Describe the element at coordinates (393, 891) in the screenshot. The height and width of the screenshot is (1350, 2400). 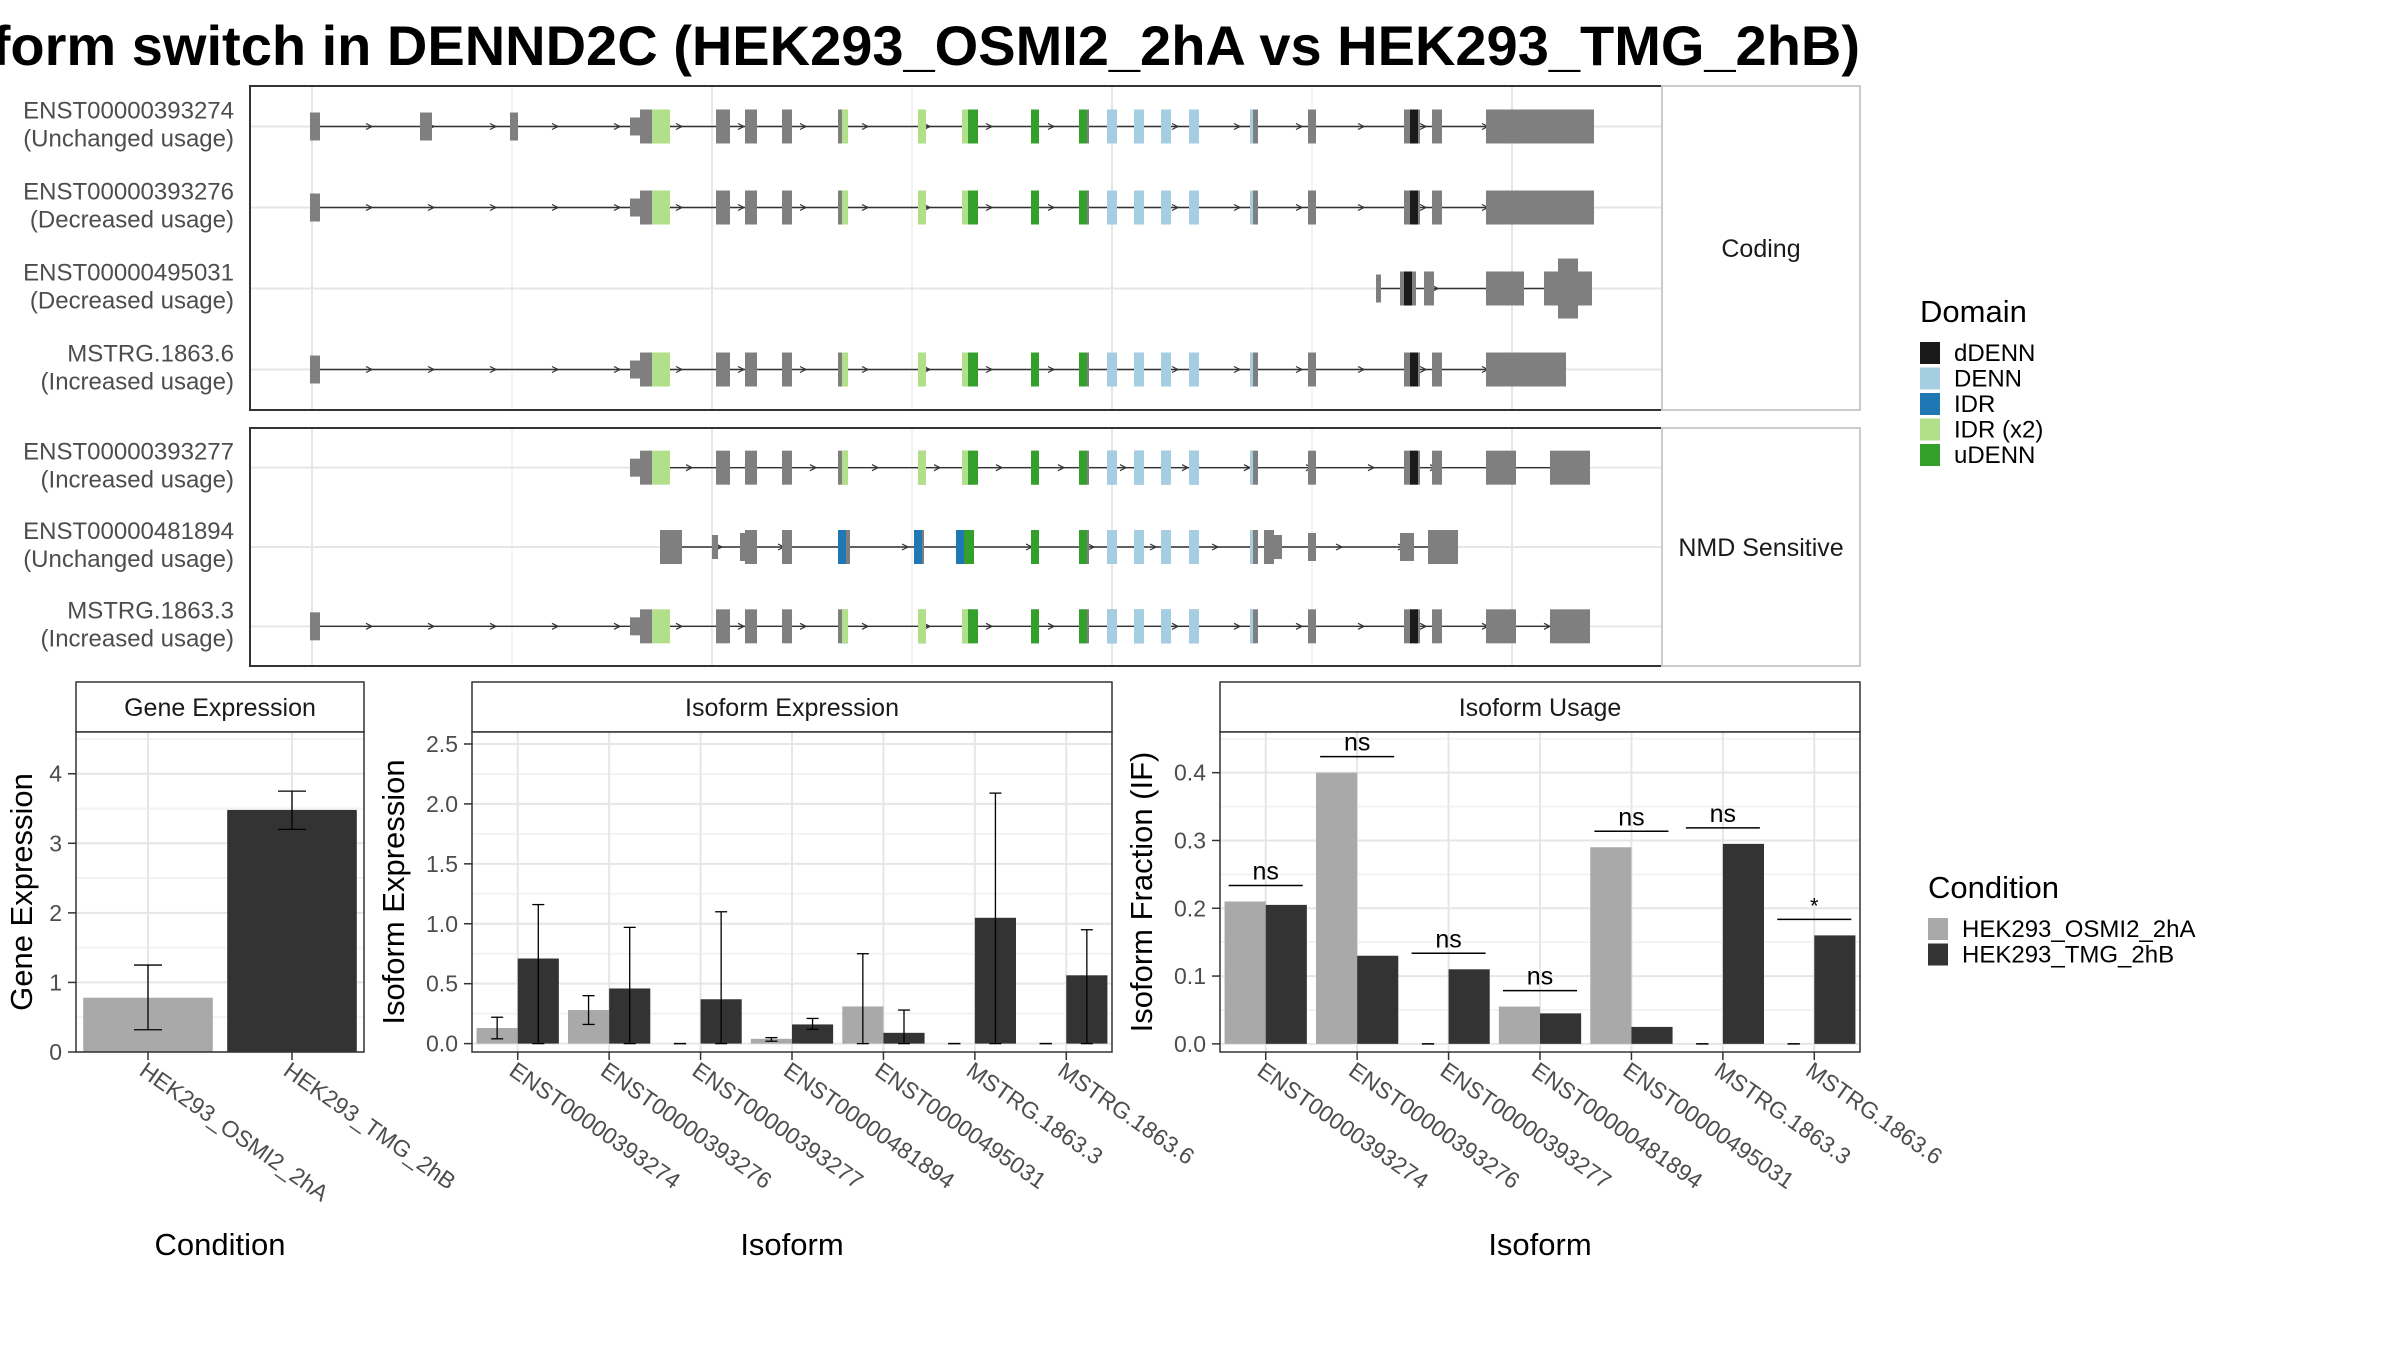
I see `y-axis-title: Isoform Expression` at that location.